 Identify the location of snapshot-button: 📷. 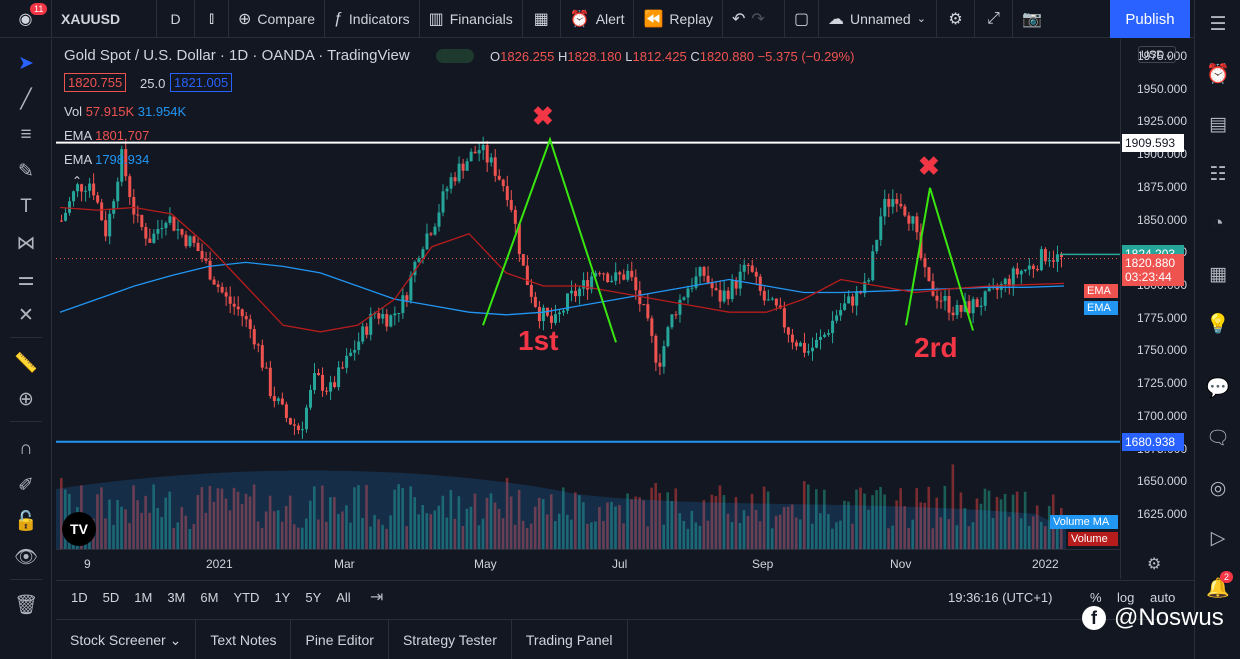
(1032, 19).